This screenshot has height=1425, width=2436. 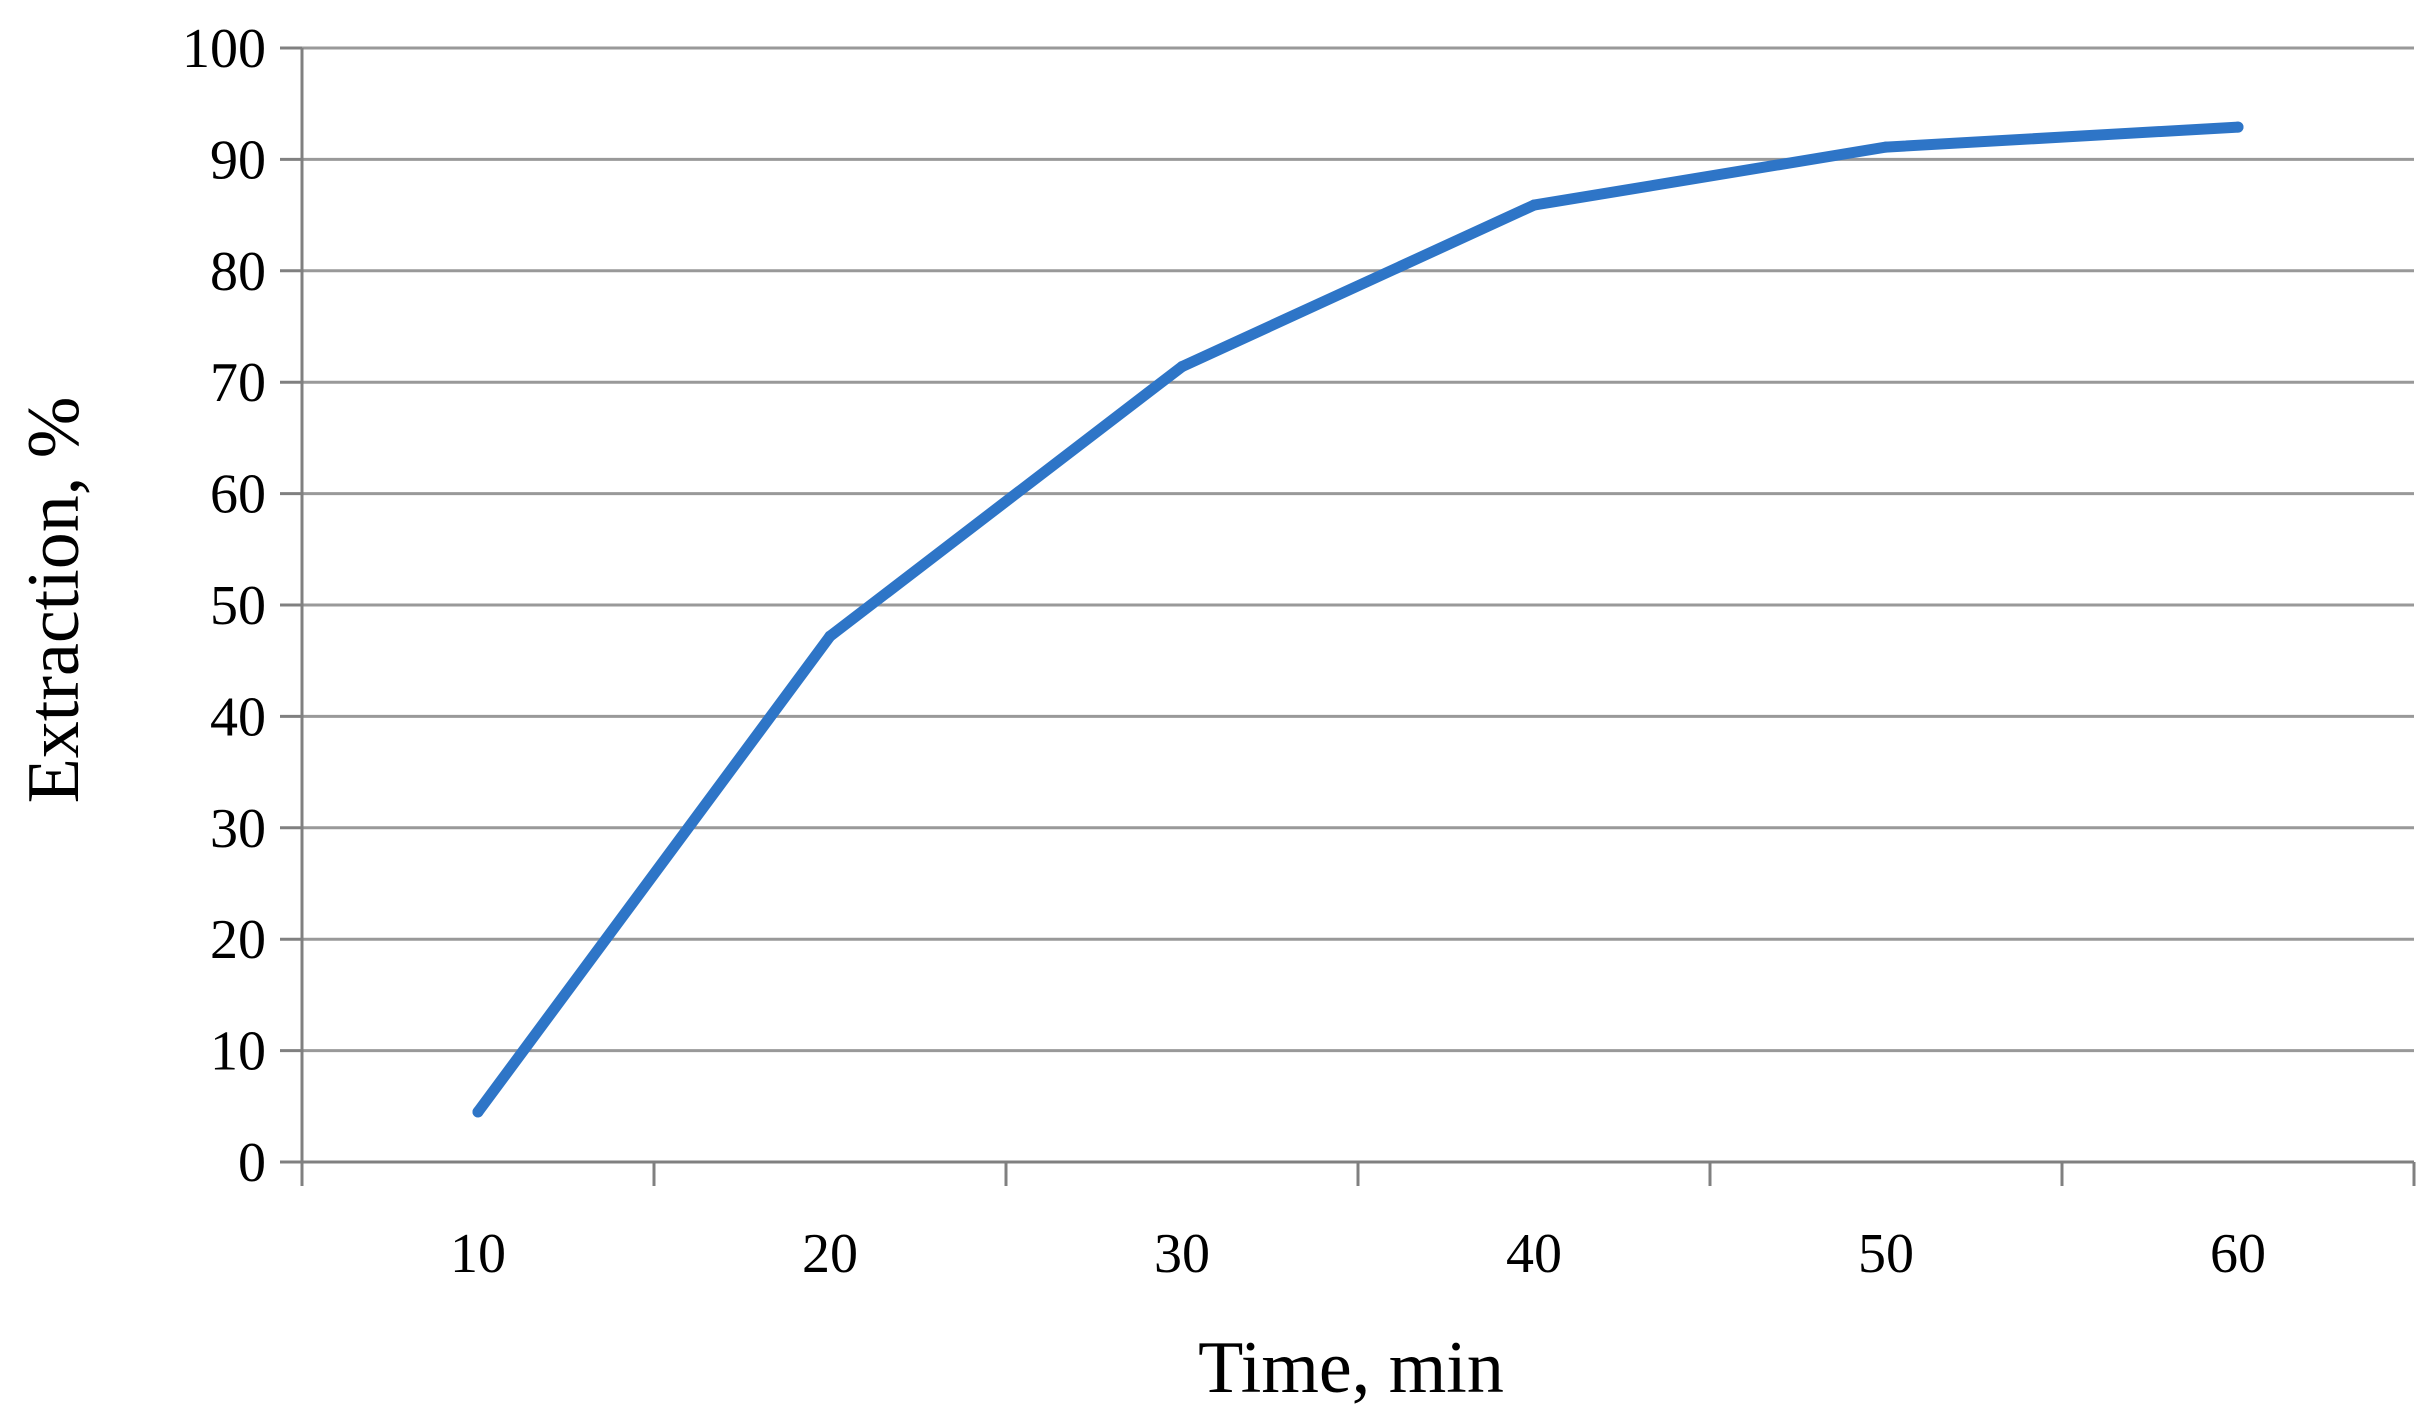 I want to click on x-tick-label: 10, so click(x=478, y=1254).